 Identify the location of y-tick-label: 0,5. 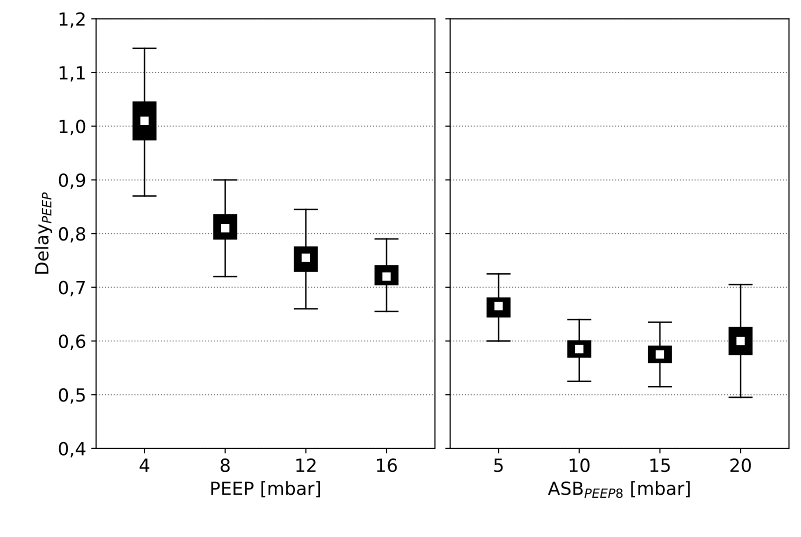
(71, 396).